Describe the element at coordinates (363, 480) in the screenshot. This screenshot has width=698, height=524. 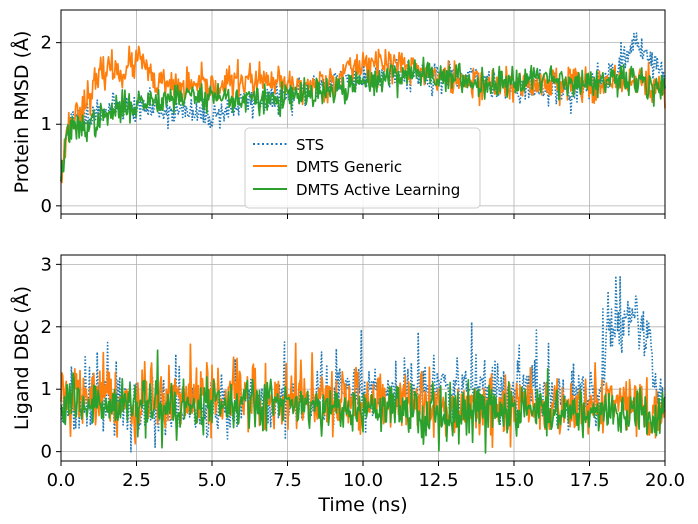
I see `x-tick-label: 10.0` at that location.